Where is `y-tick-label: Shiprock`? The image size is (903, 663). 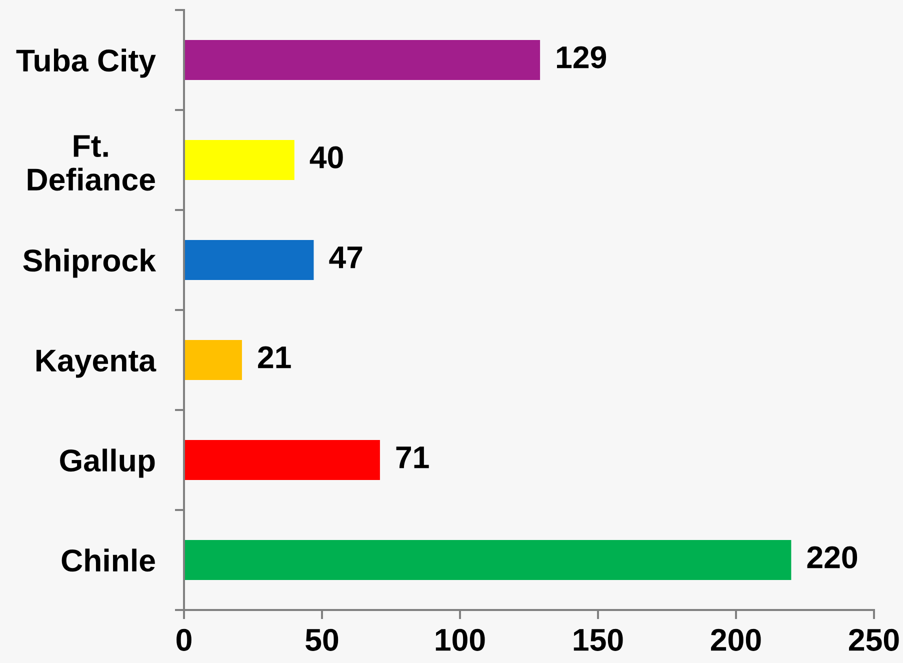
y-tick-label: Shiprock is located at coordinates (89, 263).